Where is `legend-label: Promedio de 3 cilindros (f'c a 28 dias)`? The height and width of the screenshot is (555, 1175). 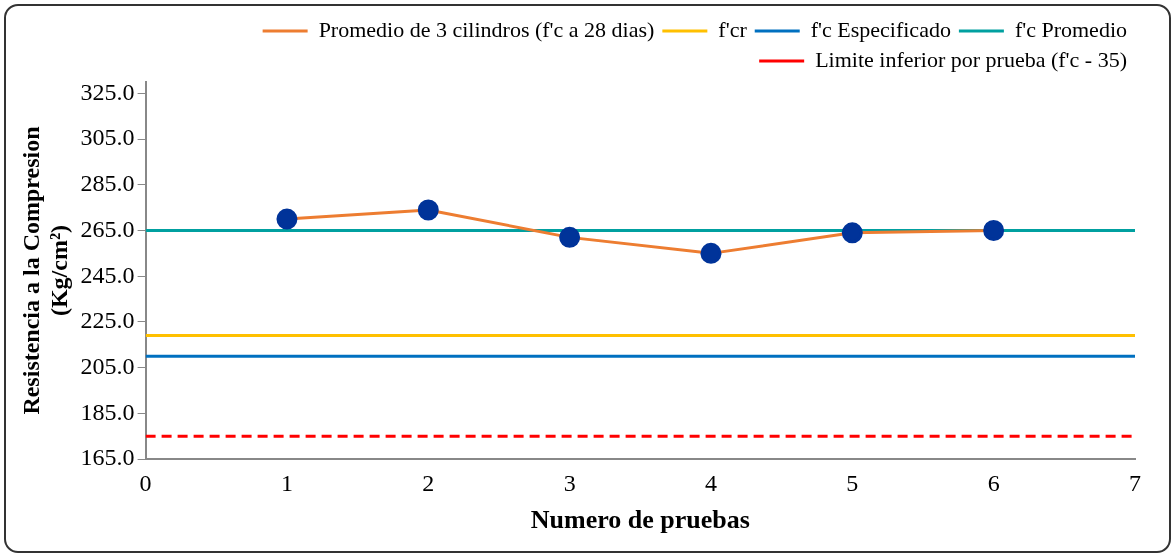 legend-label: Promedio de 3 cilindros (f'c a 28 dias) is located at coordinates (486, 29).